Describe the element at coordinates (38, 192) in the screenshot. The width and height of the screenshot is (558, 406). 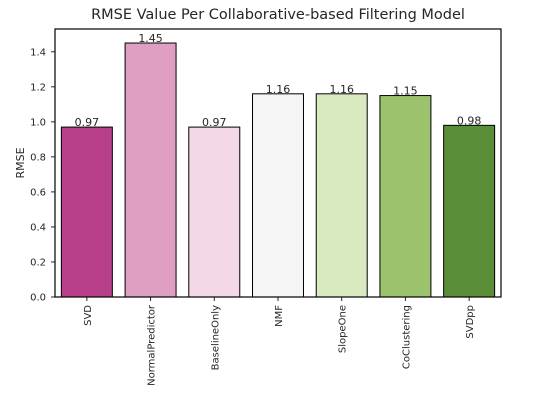
I see `y-tick-label: 0.6` at that location.